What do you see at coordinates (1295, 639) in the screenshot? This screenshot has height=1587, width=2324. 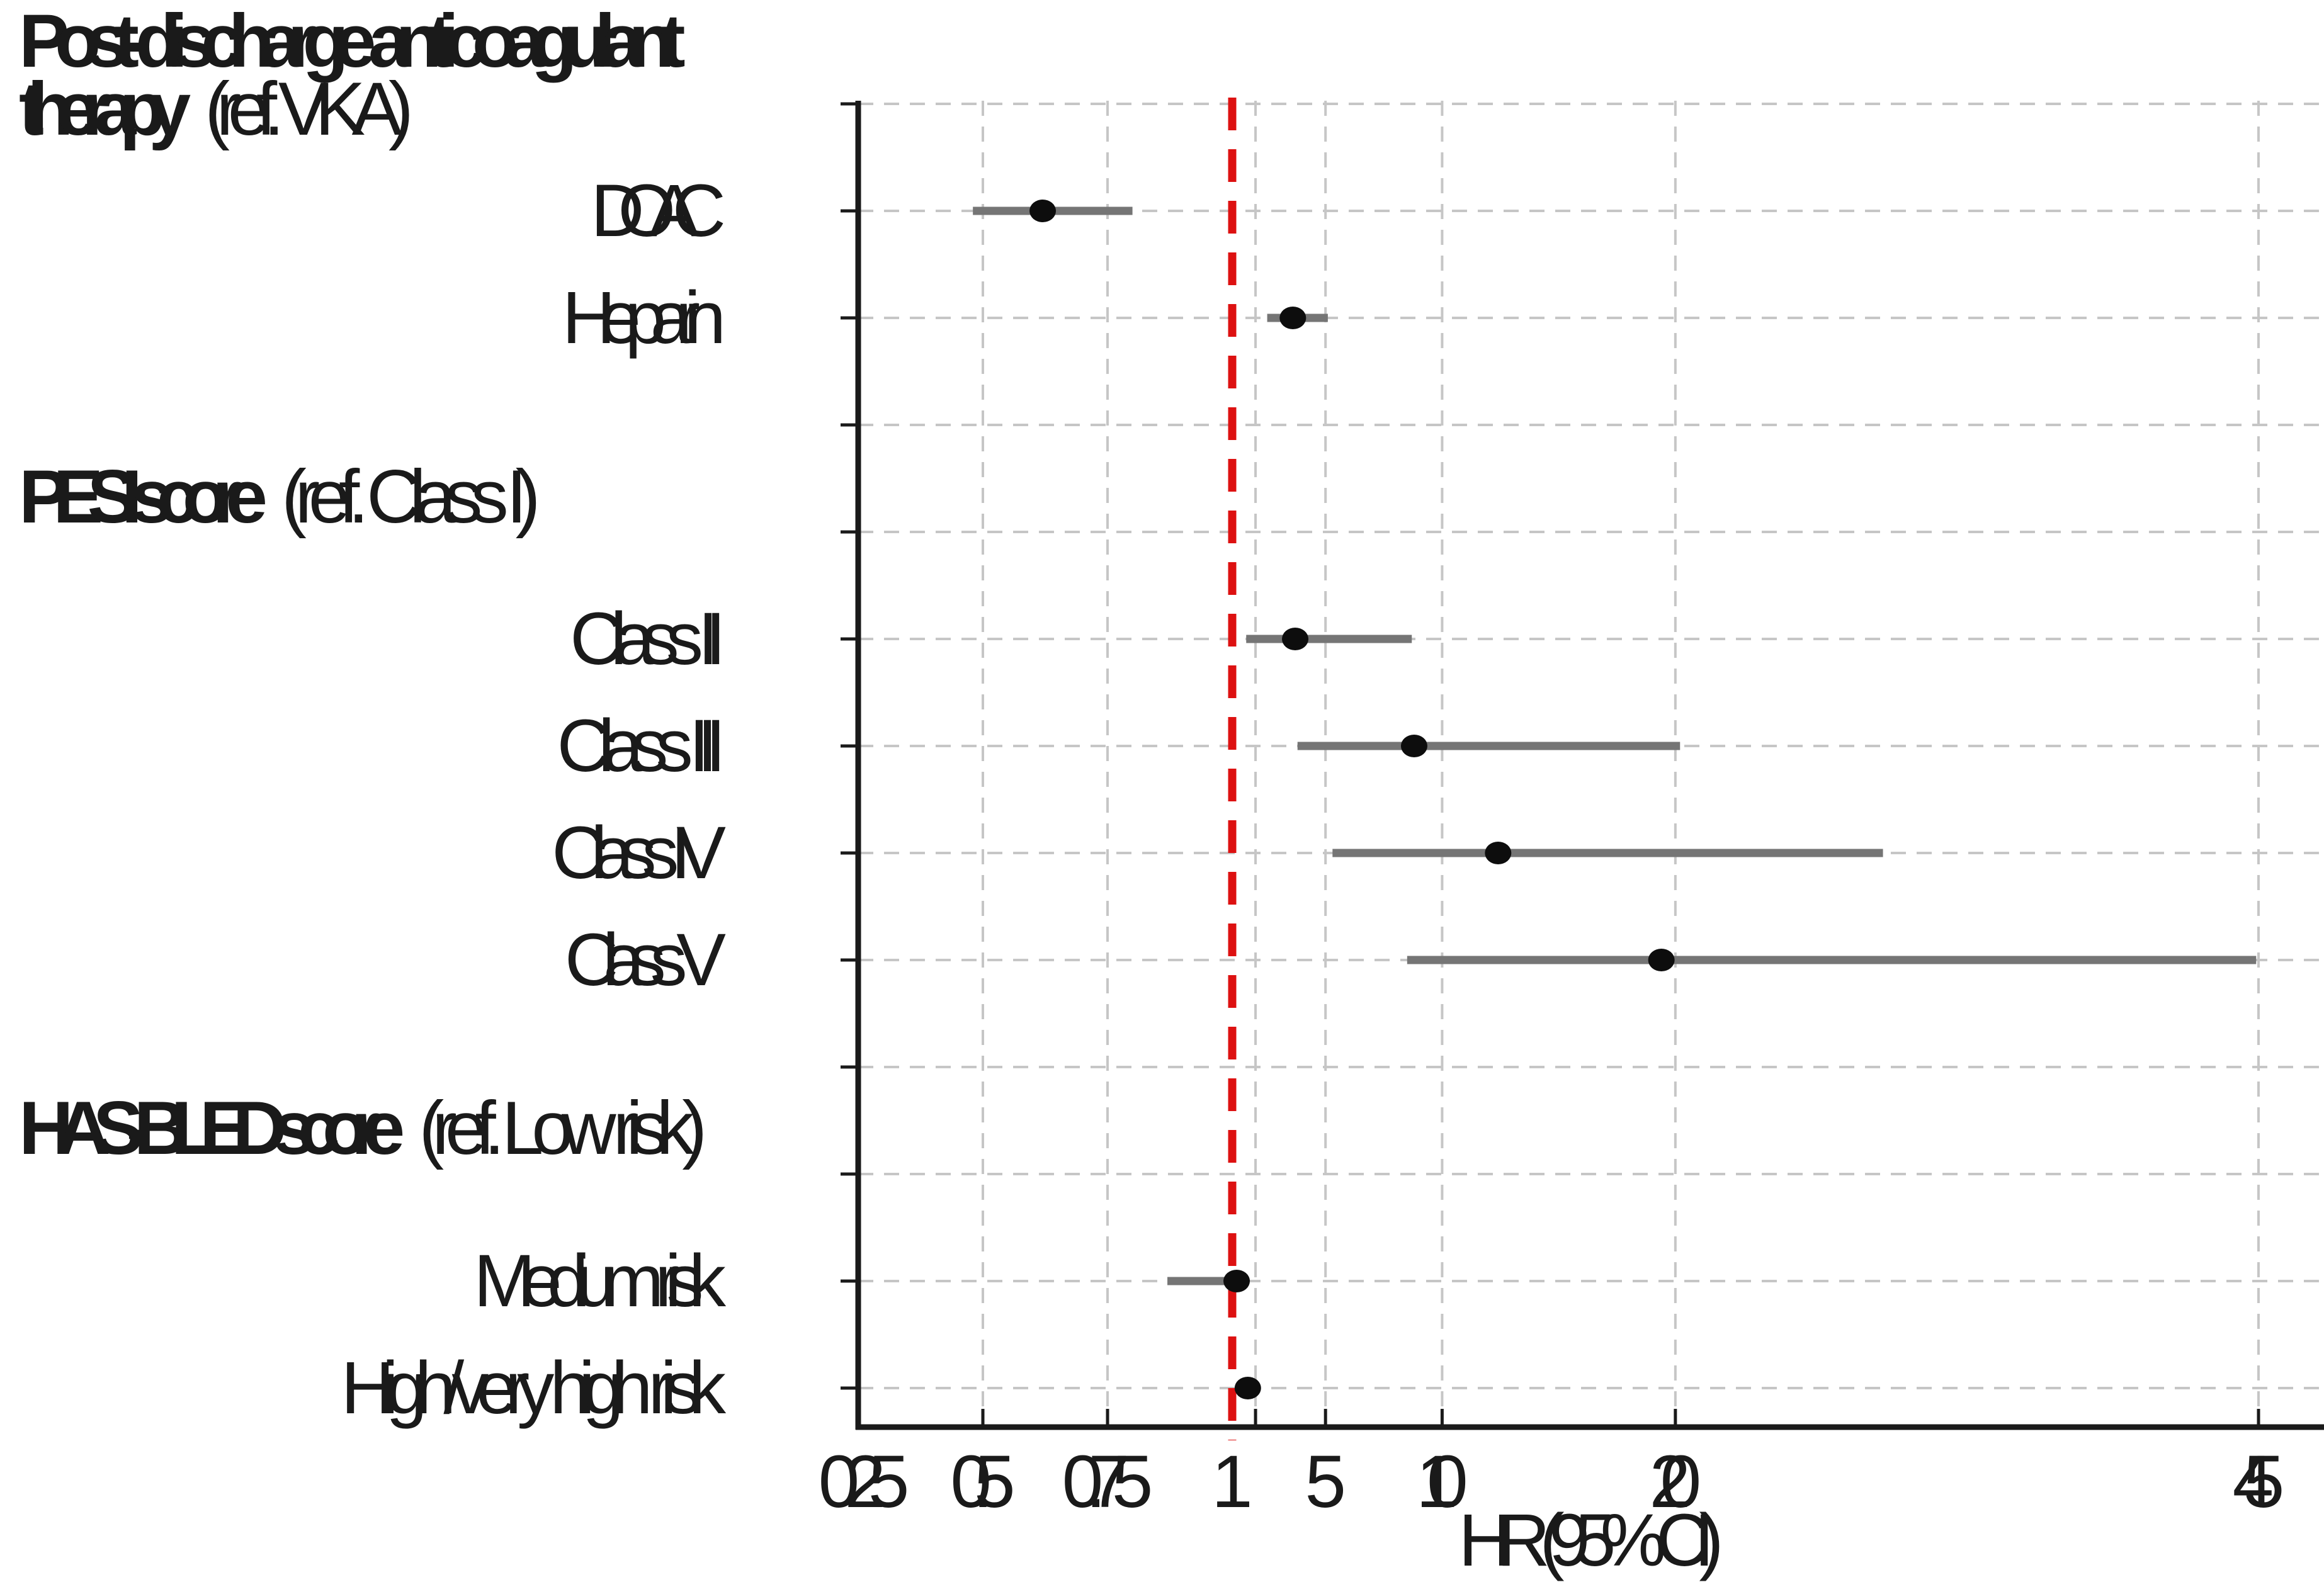 I see `point-class-ii` at bounding box center [1295, 639].